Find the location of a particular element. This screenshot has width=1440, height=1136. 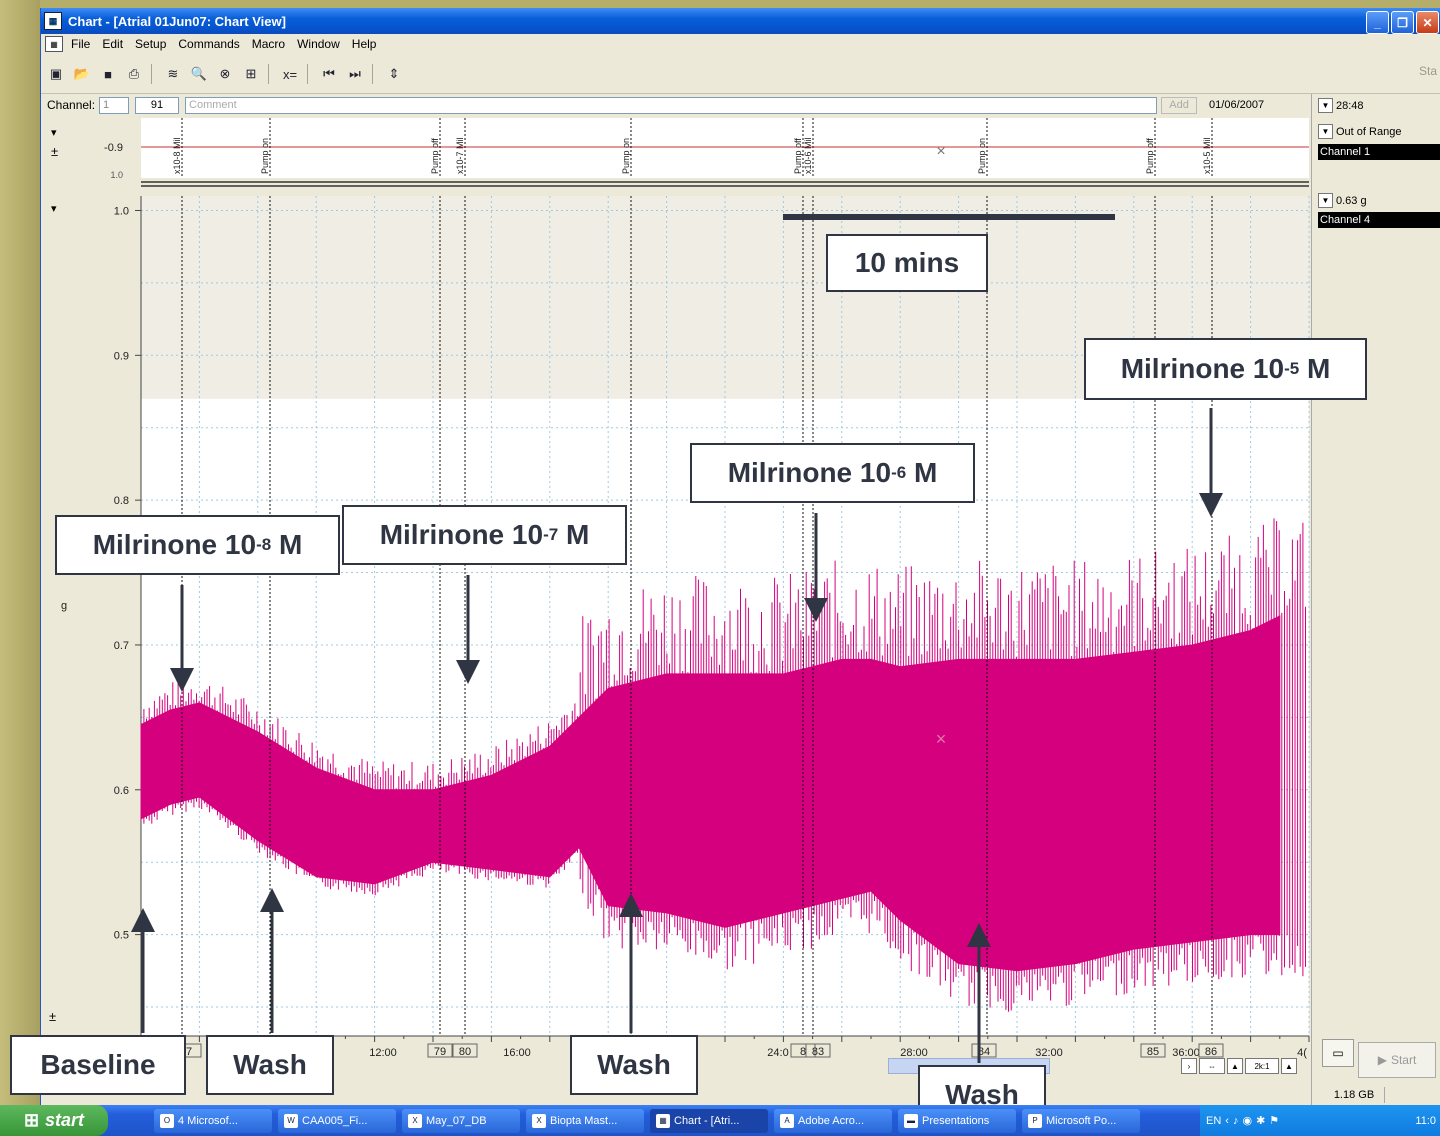

x-tick-label: 4( is located at coordinates (1302, 1053).